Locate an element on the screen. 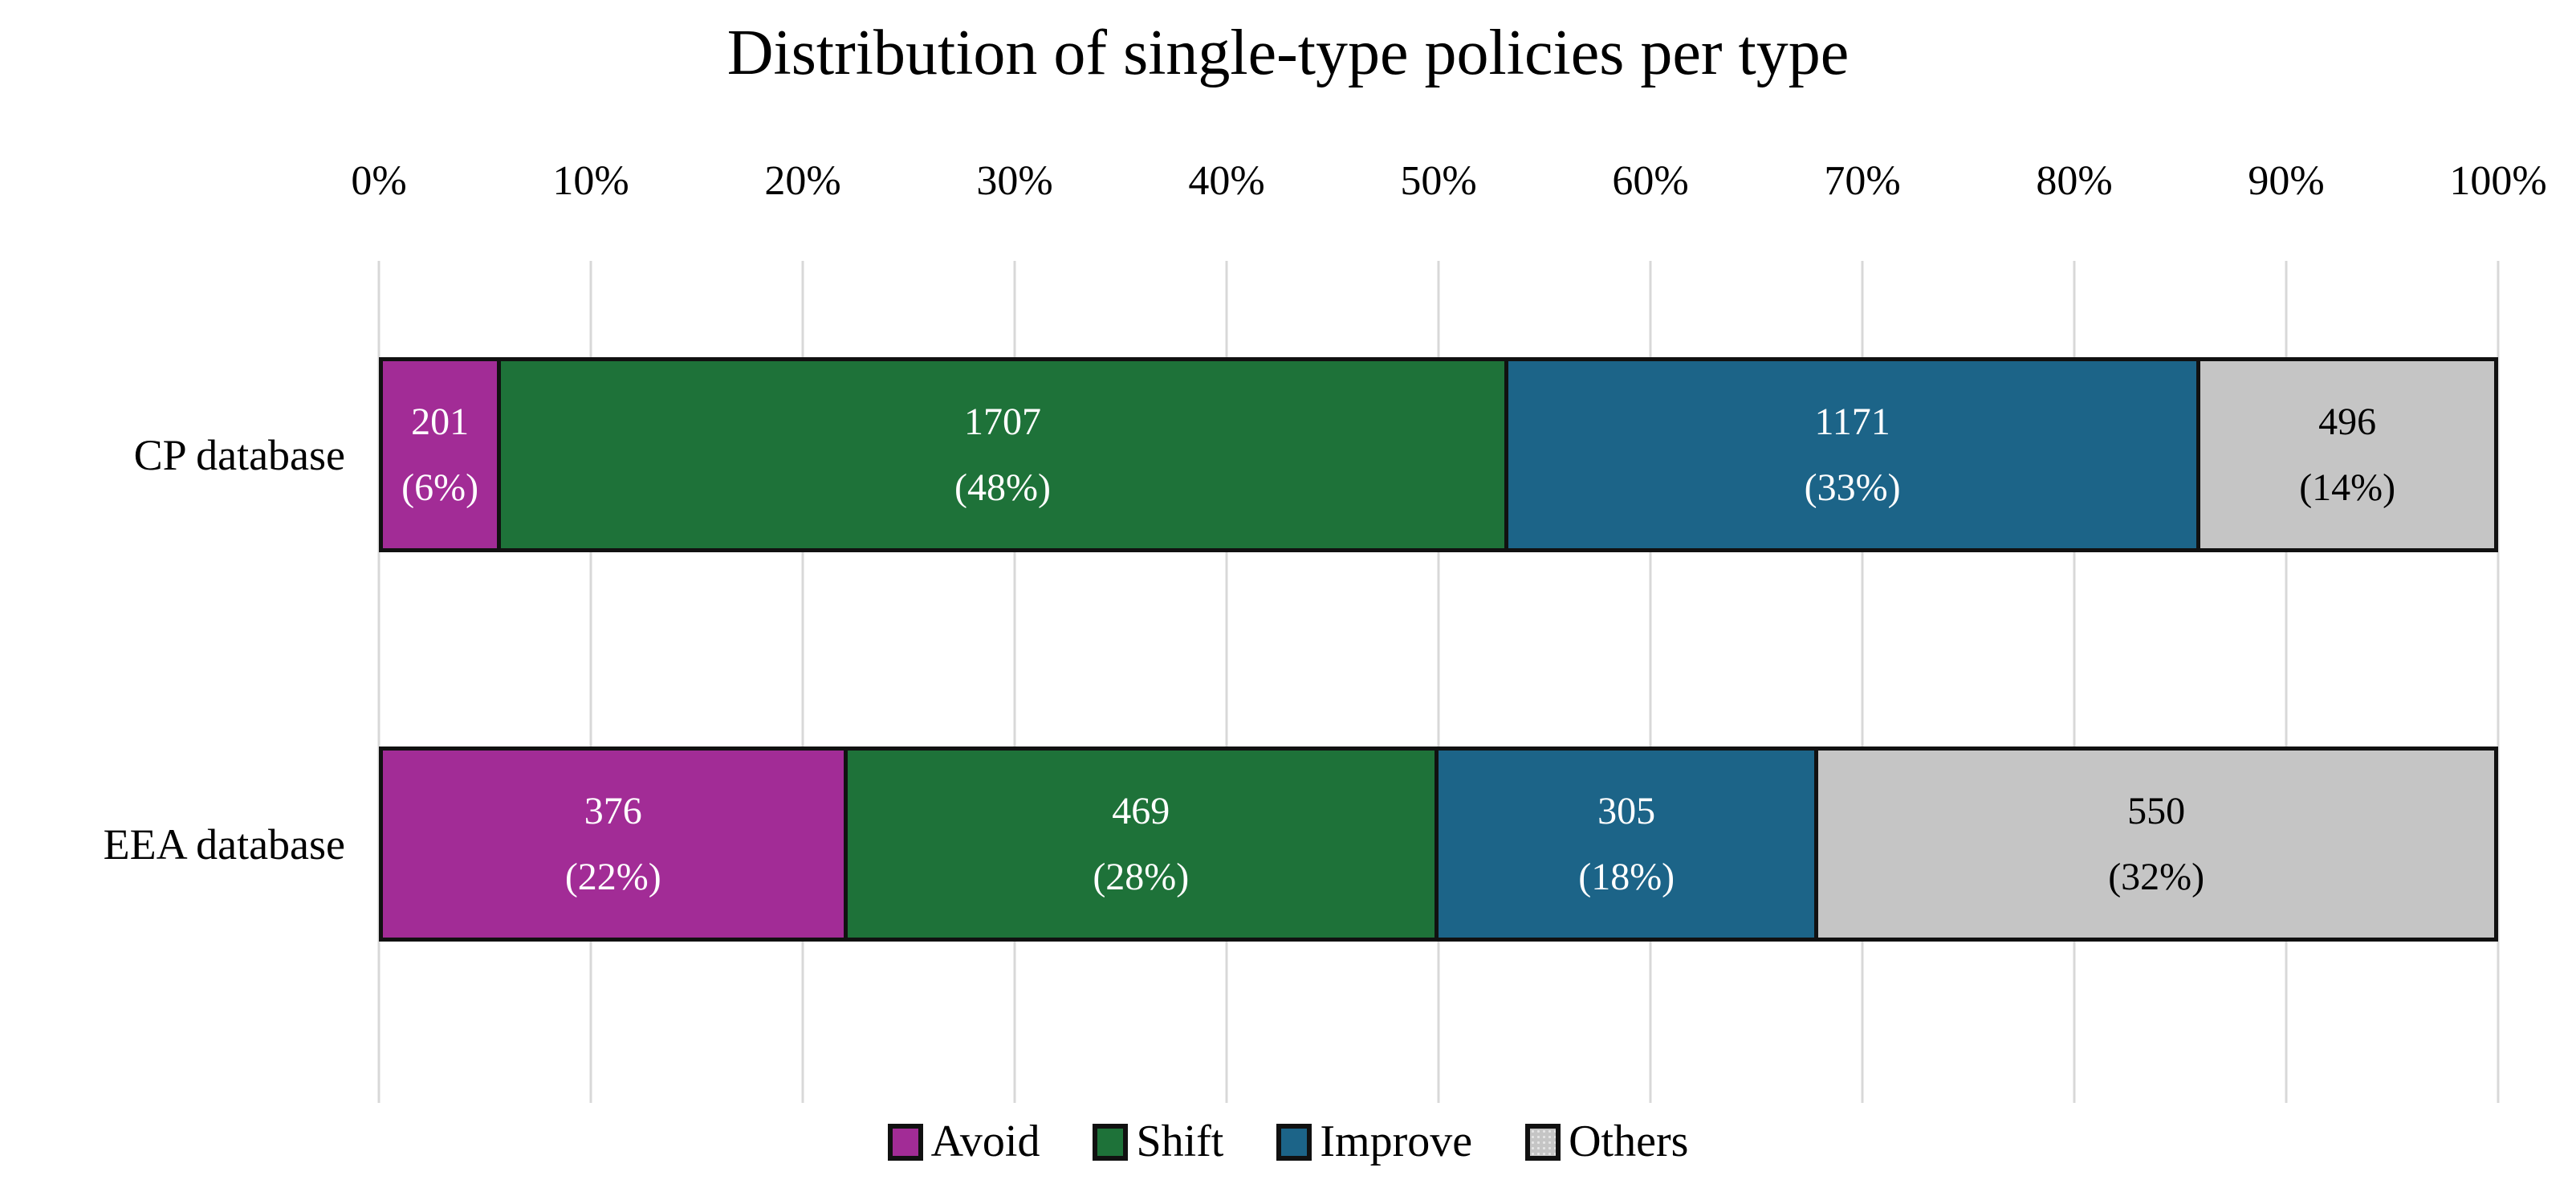 This screenshot has width=2576, height=1192. category-label-cp-database: CP database is located at coordinates (239, 455).